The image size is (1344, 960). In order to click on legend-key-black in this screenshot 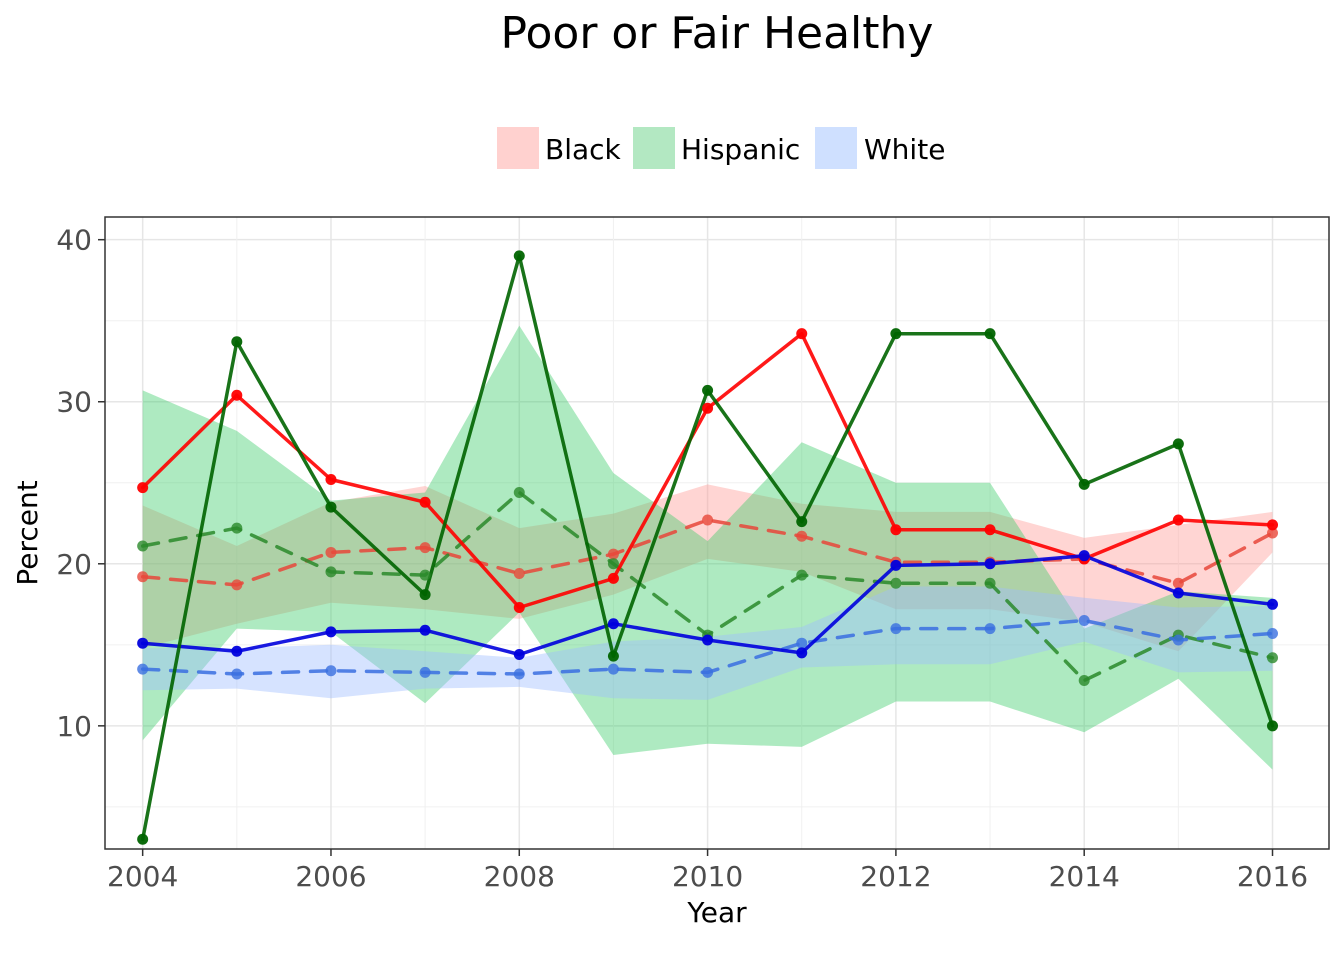, I will do `click(518, 148)`.